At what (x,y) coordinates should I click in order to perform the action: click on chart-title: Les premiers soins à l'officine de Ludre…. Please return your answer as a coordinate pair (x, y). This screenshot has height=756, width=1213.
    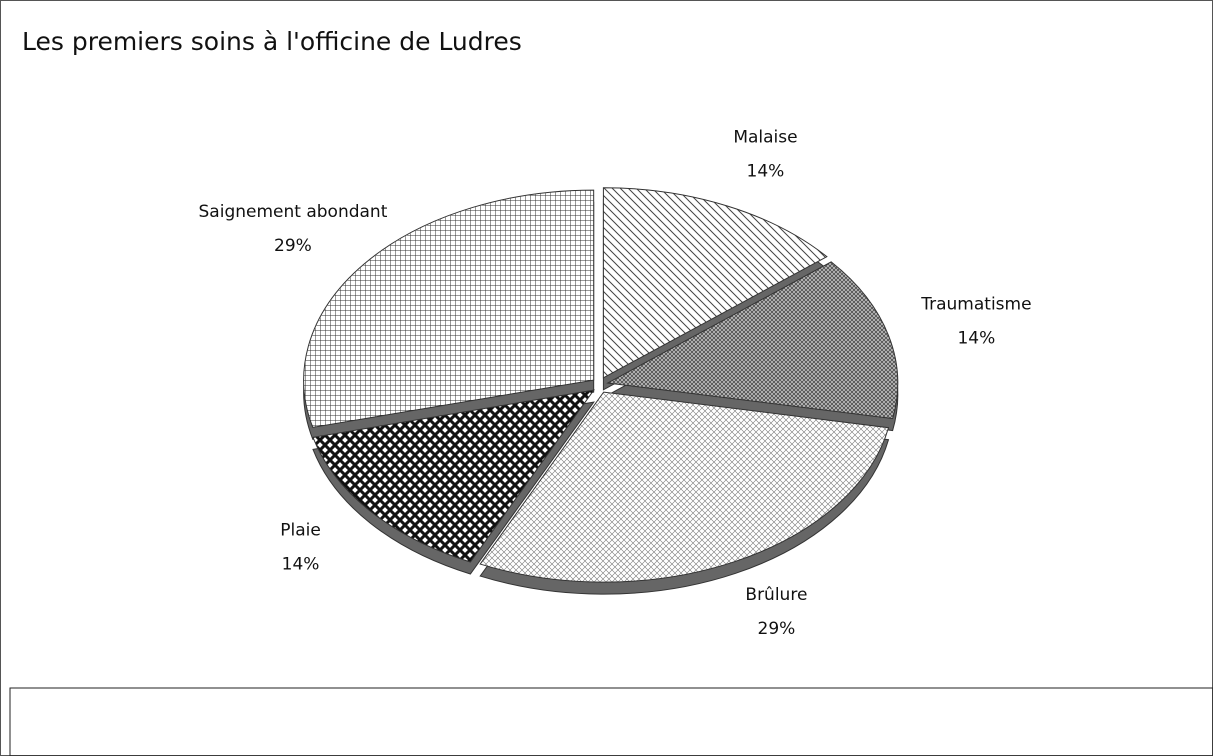
    Looking at the image, I should click on (272, 41).